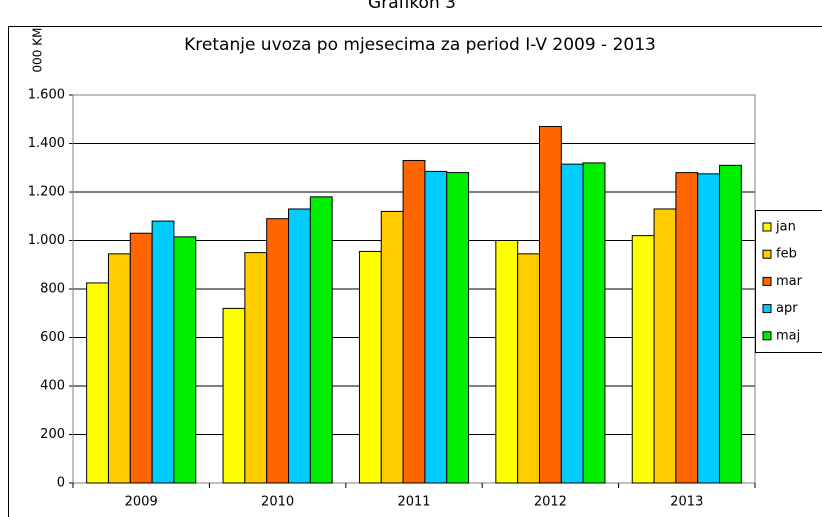 This screenshot has height=517, width=822. What do you see at coordinates (686, 502) in the screenshot?
I see `x-tick-label: 2013` at bounding box center [686, 502].